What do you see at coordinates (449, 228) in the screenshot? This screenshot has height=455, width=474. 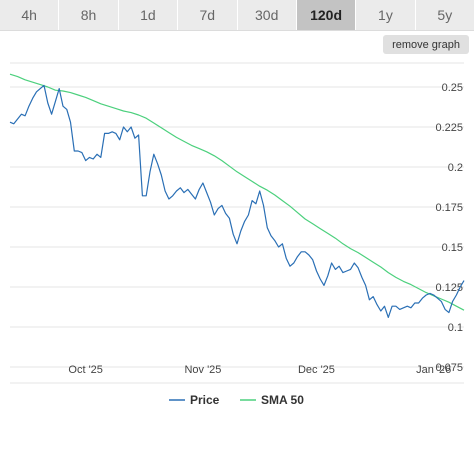 I see `y-axis: 0.075 0.1 0.125 0.15 0.175 0.2 0.225 0.25` at bounding box center [449, 228].